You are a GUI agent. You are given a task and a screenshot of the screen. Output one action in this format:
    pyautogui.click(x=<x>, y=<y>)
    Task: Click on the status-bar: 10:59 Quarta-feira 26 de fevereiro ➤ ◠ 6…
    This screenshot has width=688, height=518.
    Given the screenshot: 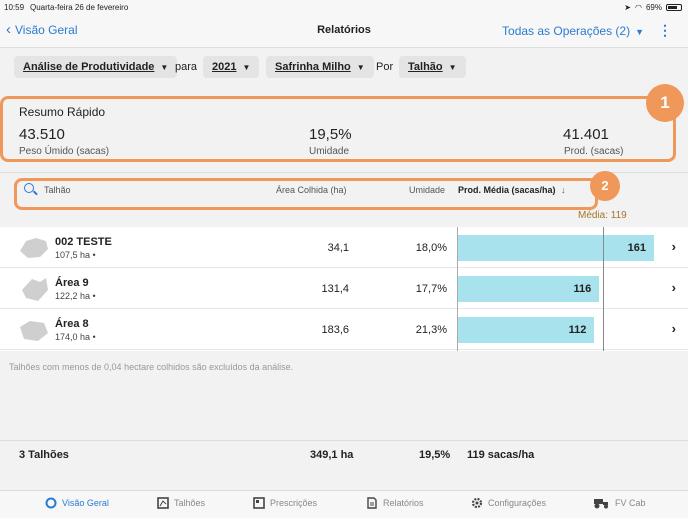 What is the action you would take?
    pyautogui.click(x=344, y=7)
    